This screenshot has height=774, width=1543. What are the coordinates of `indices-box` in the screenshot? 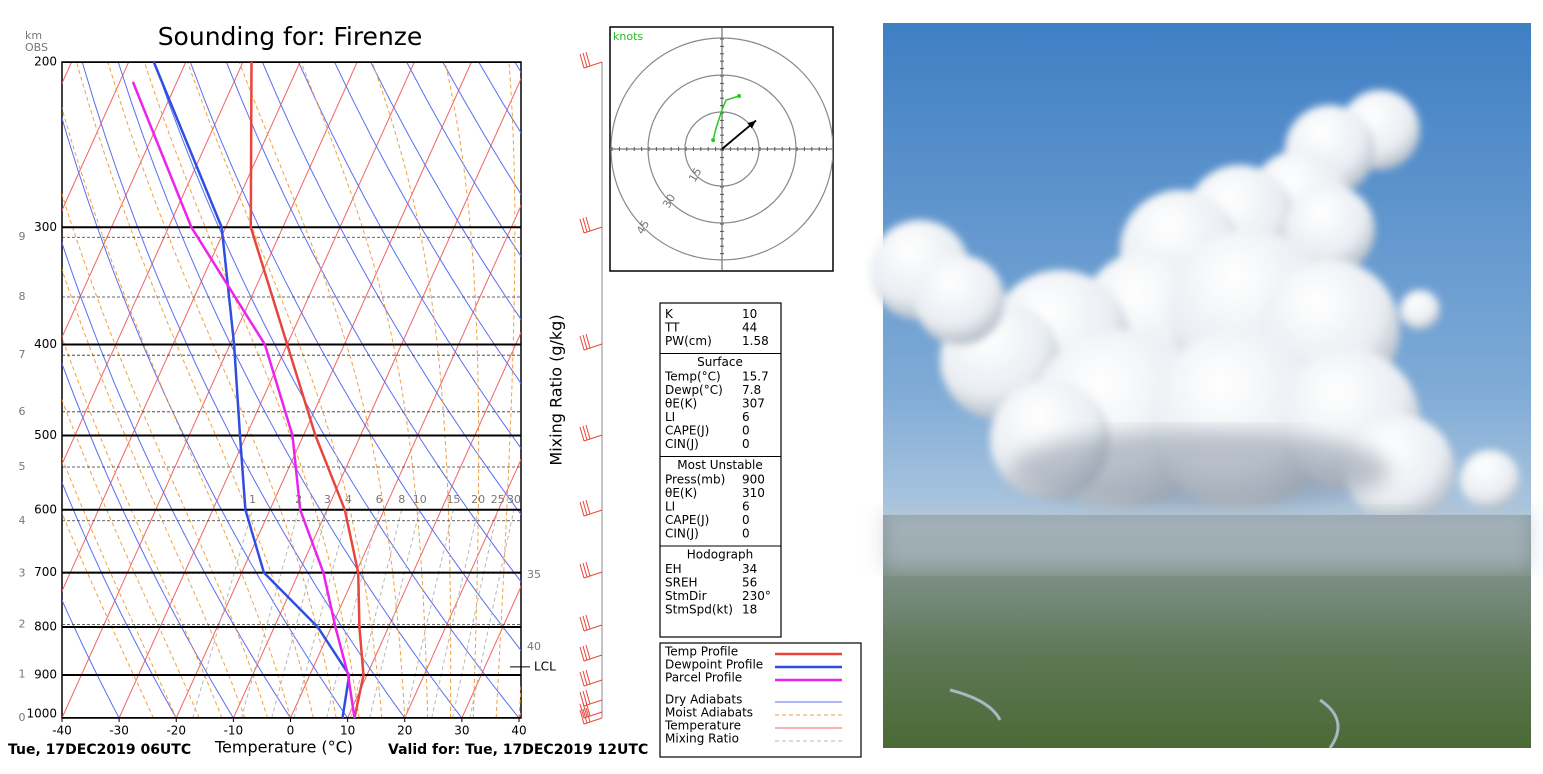 It's located at (720, 470).